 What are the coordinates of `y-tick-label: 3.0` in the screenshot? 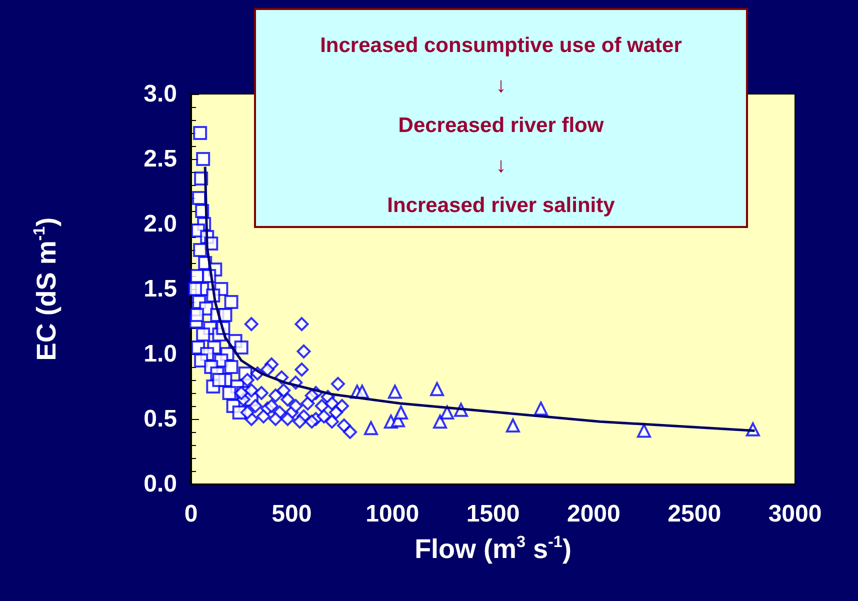 It's located at (160, 94).